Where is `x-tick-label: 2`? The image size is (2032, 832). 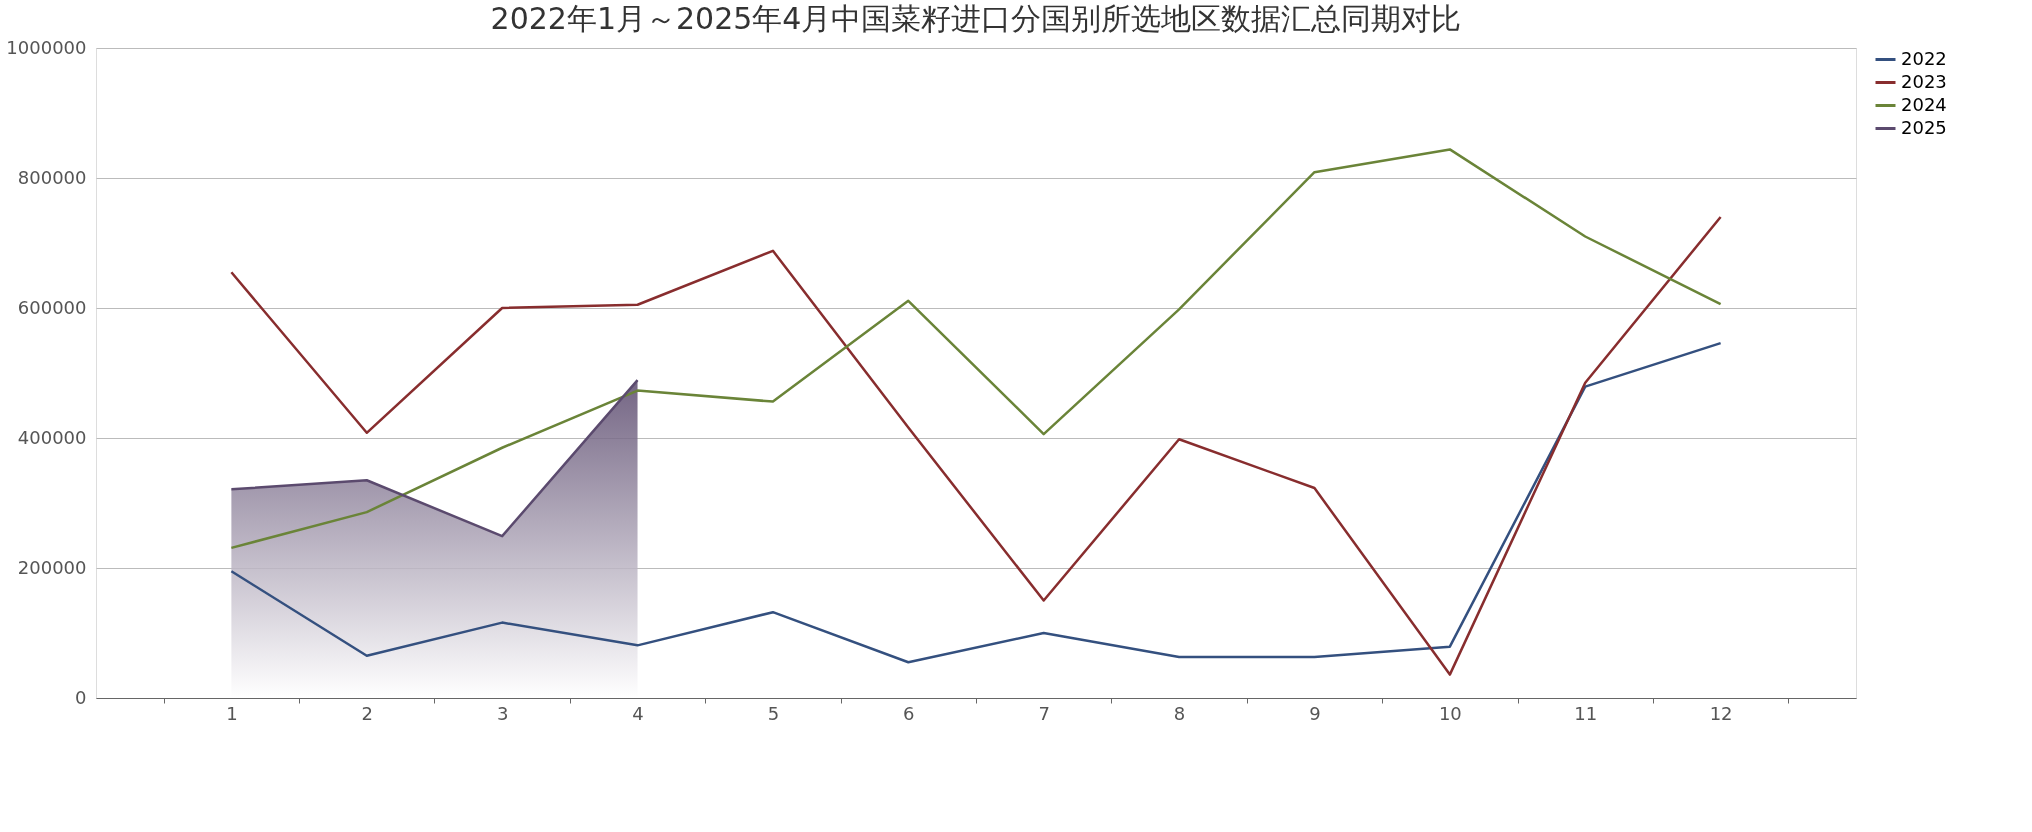 x-tick-label: 2 is located at coordinates (367, 713).